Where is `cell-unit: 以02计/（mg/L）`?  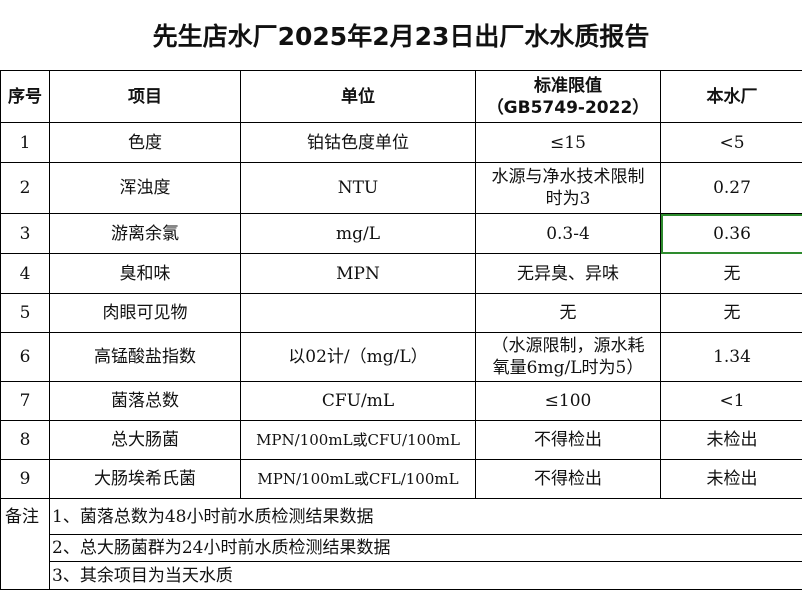 cell-unit: 以02计/（mg/L） is located at coordinates (358, 357).